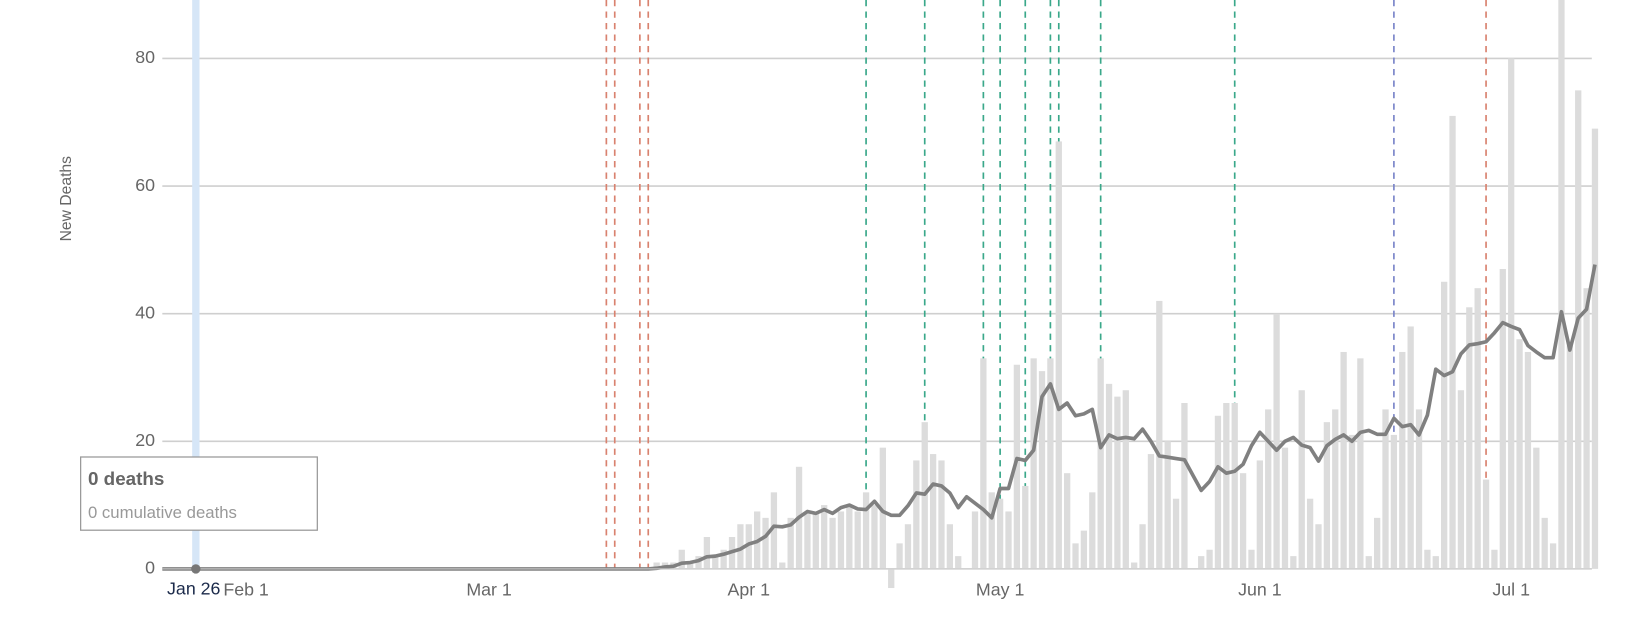 The image size is (1640, 617). Describe the element at coordinates (246, 590) in the screenshot. I see `x-tick-label: Feb 1` at that location.